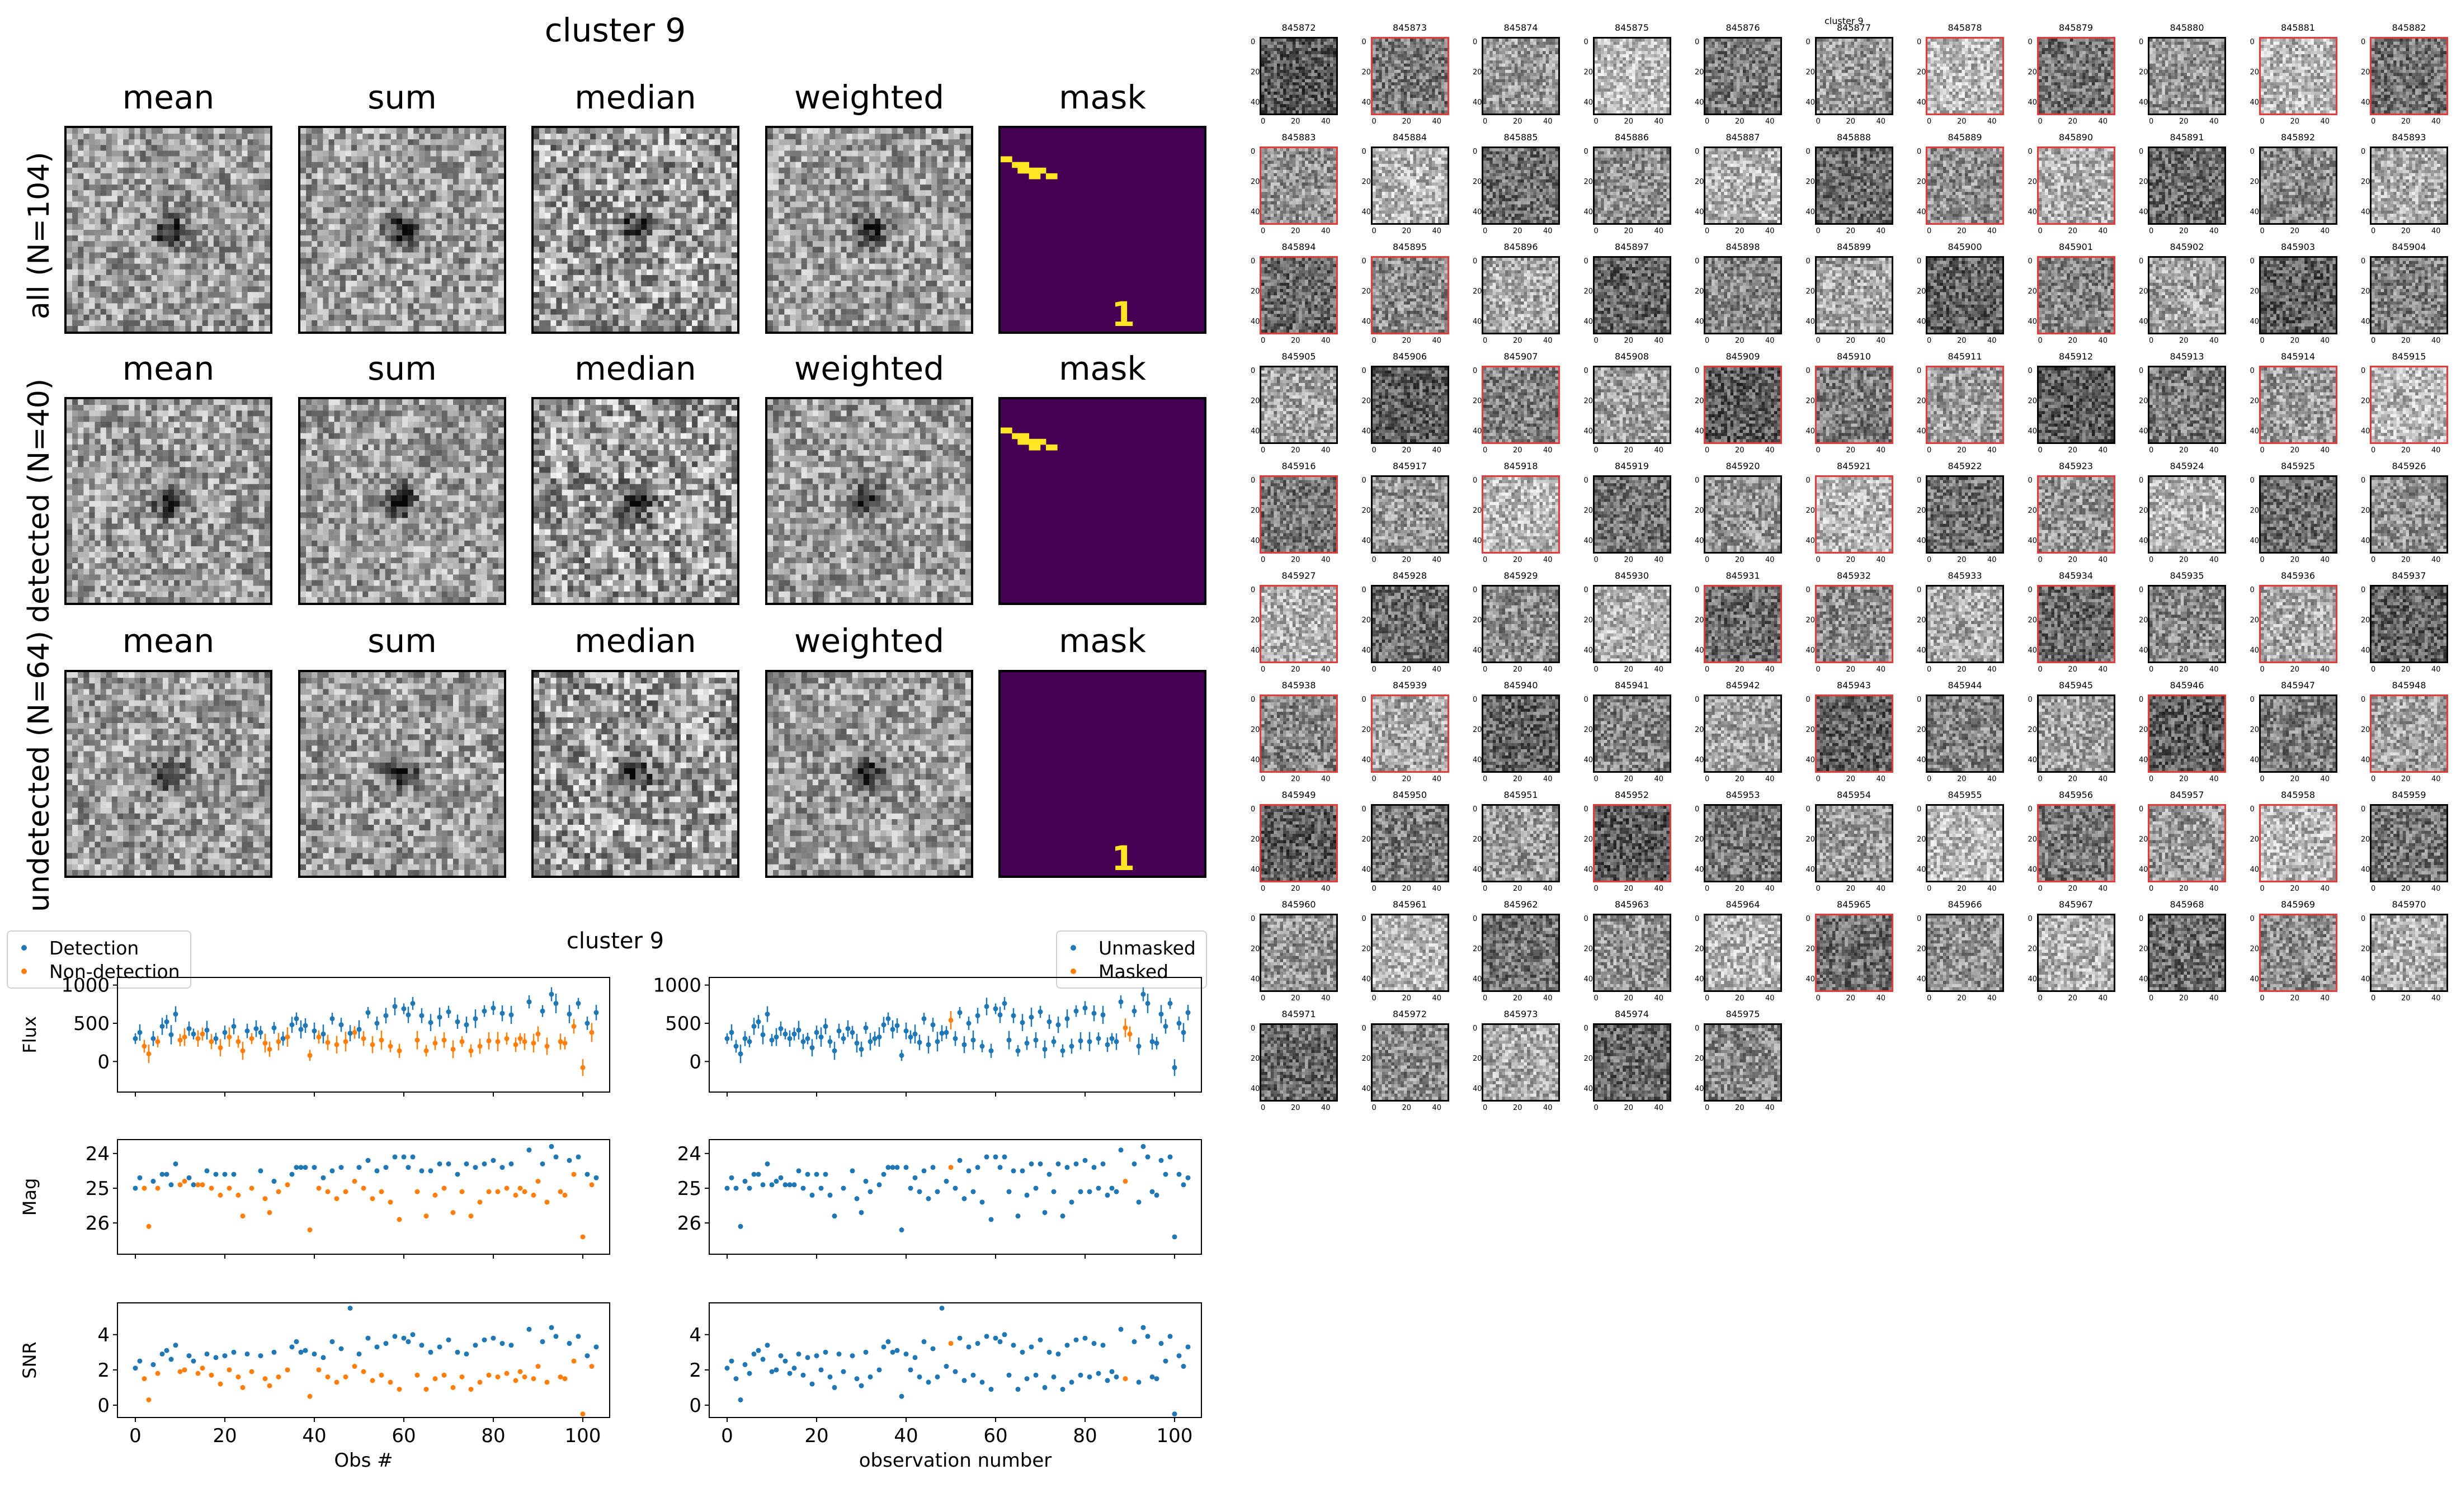 This screenshot has height=1512, width=2461. What do you see at coordinates (1965, 685) in the screenshot?
I see `thumbnail-id-label: 845944` at bounding box center [1965, 685].